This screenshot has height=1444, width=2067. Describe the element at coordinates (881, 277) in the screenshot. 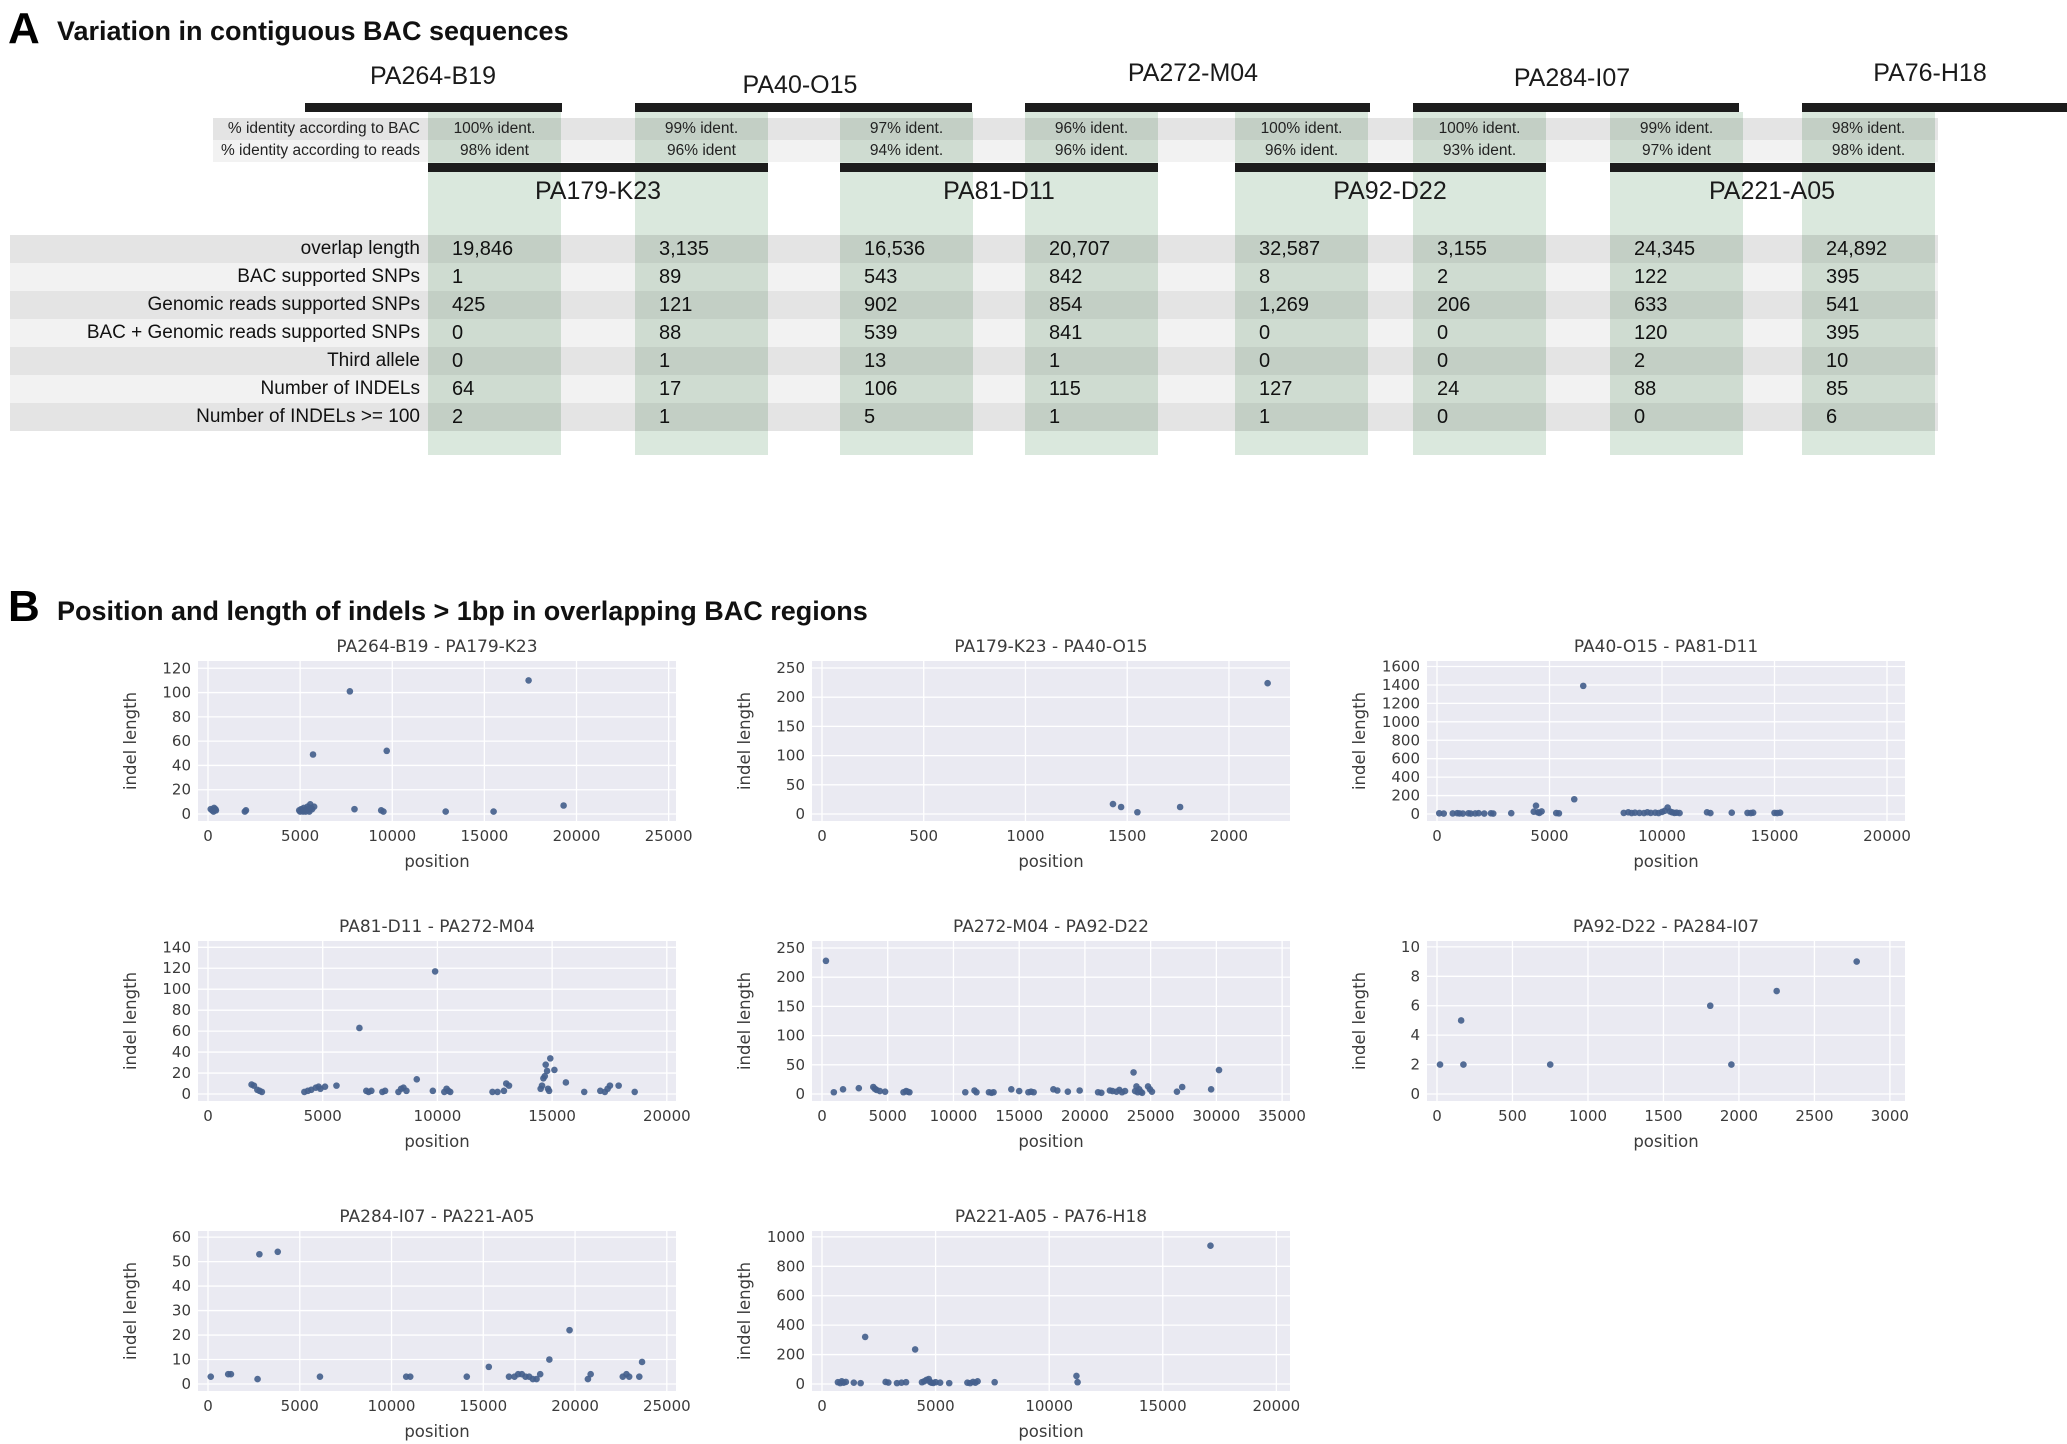

I see `table-cell: 543` at that location.